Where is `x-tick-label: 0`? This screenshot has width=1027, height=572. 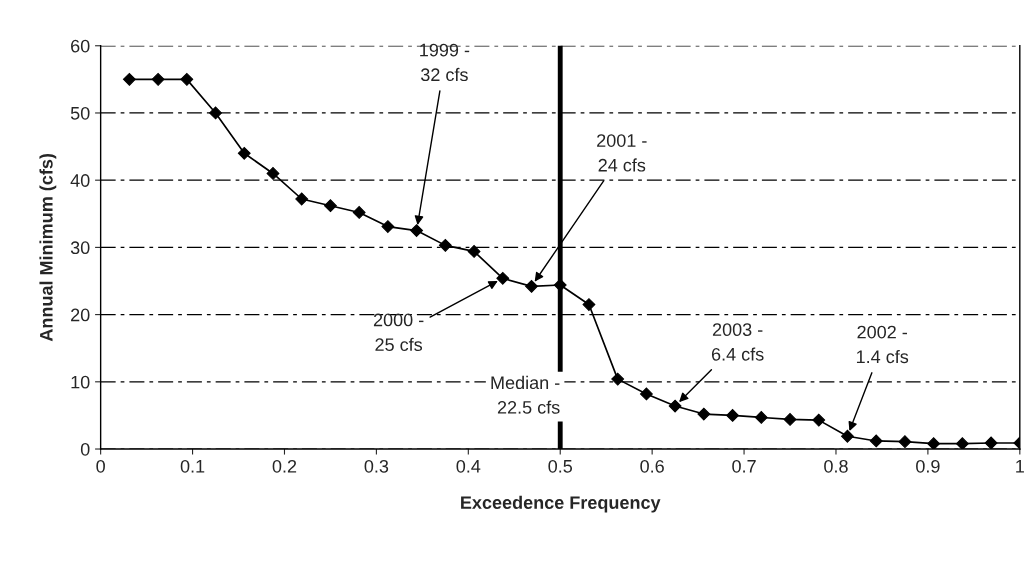 x-tick-label: 0 is located at coordinates (100, 466).